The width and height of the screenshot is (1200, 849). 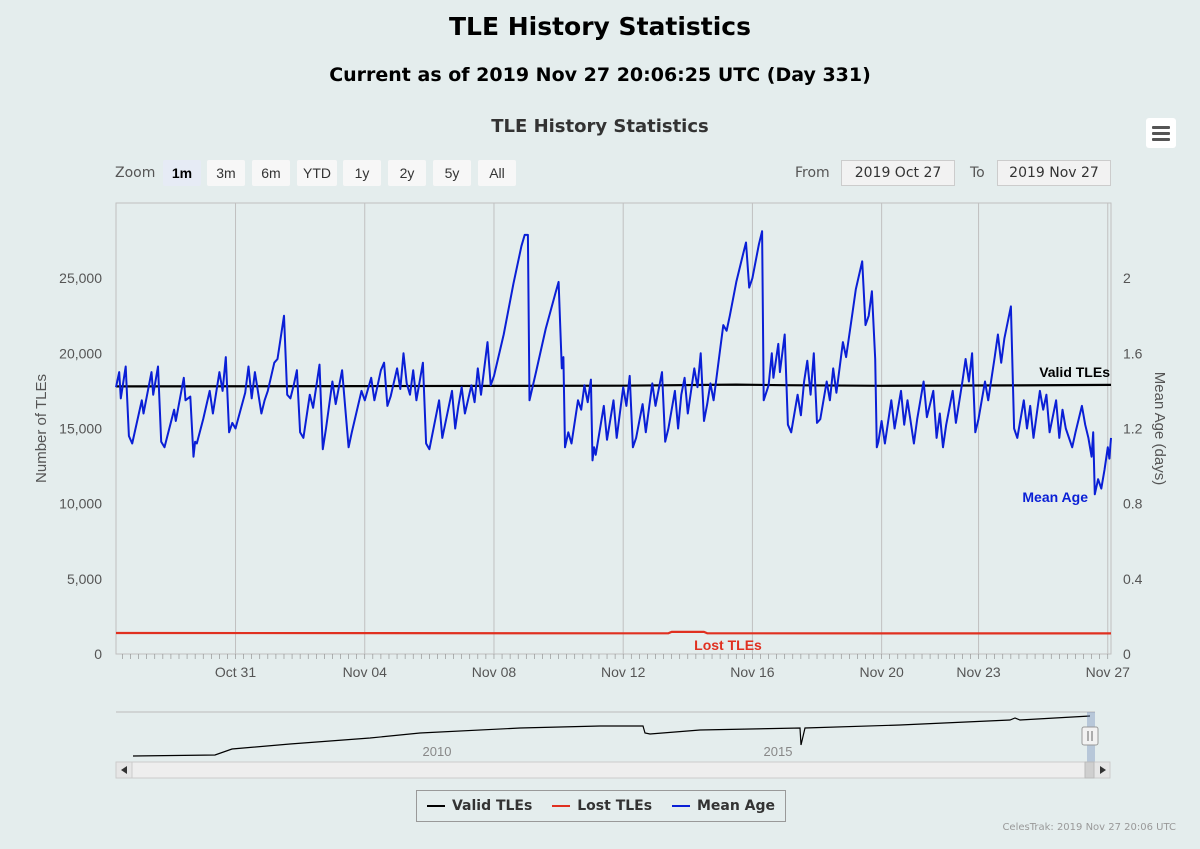 What do you see at coordinates (600, 26) in the screenshot?
I see `page-title: TLE History Statistics` at bounding box center [600, 26].